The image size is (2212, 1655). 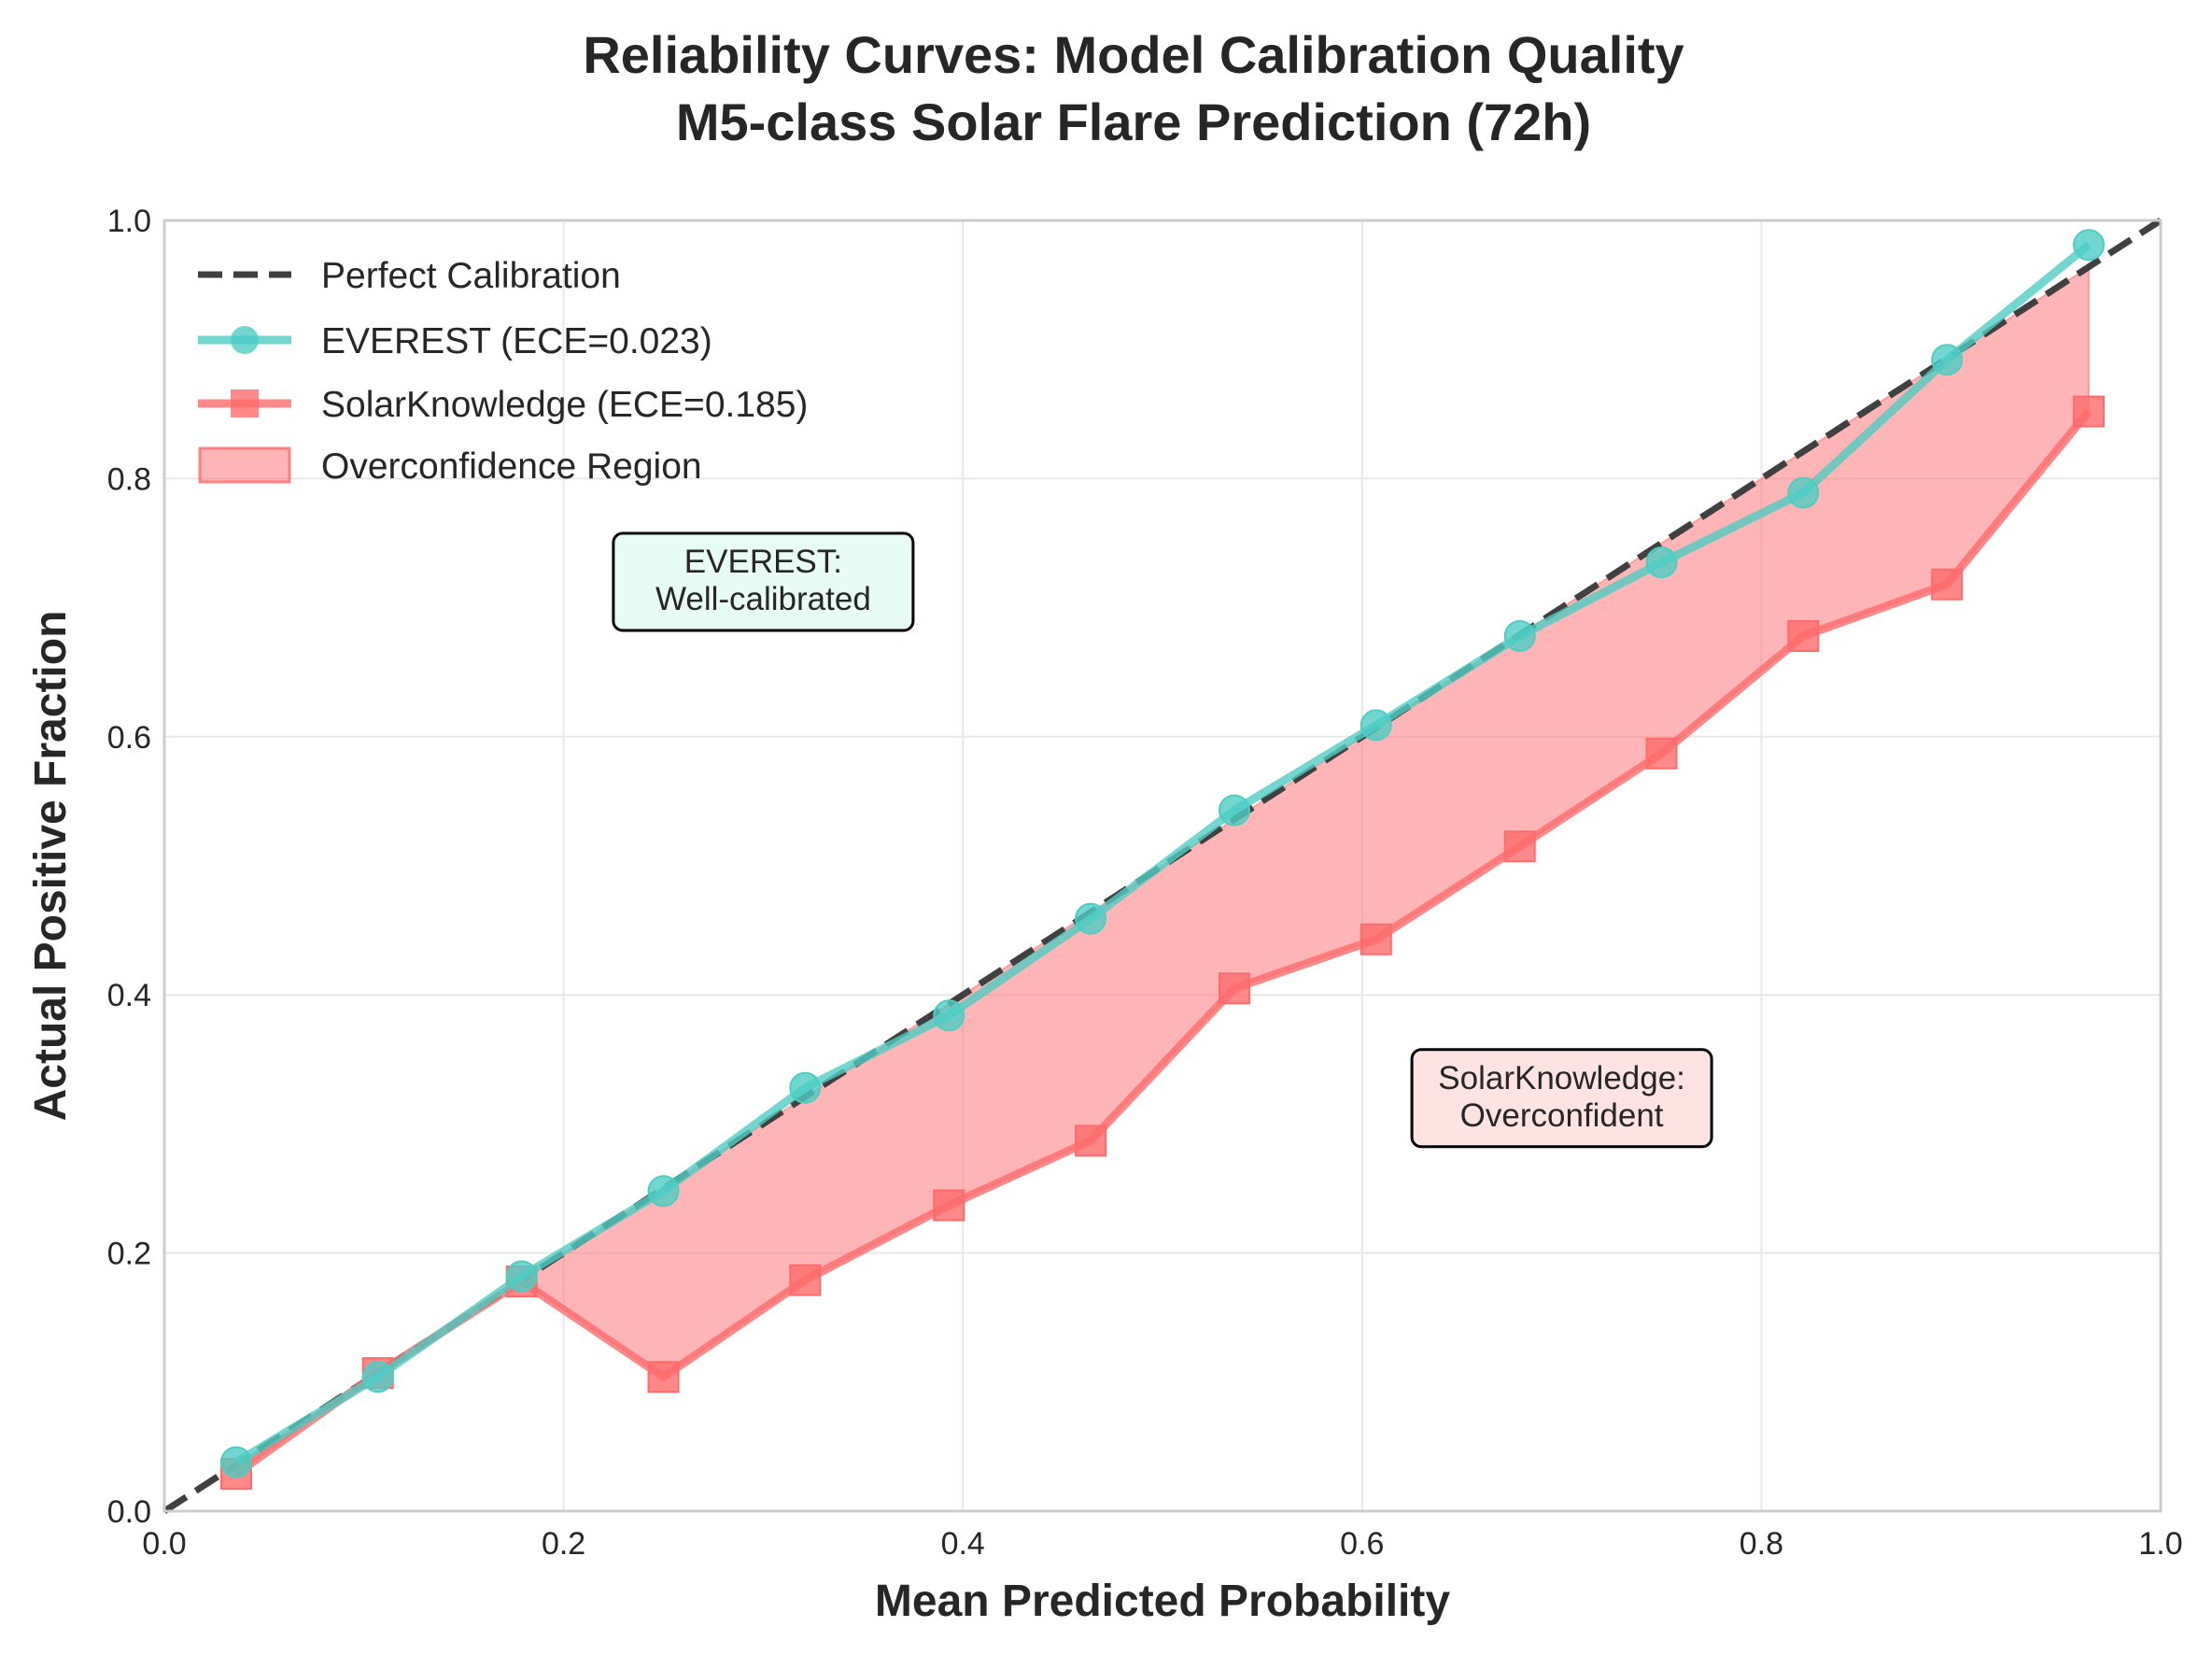 I want to click on legend-marker-solarknowledge, so click(x=245, y=403).